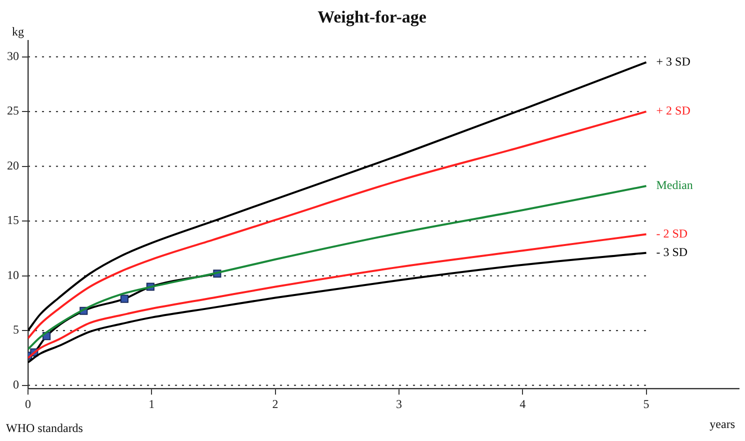  I want to click on series-label: - 2 SD, so click(672, 233).